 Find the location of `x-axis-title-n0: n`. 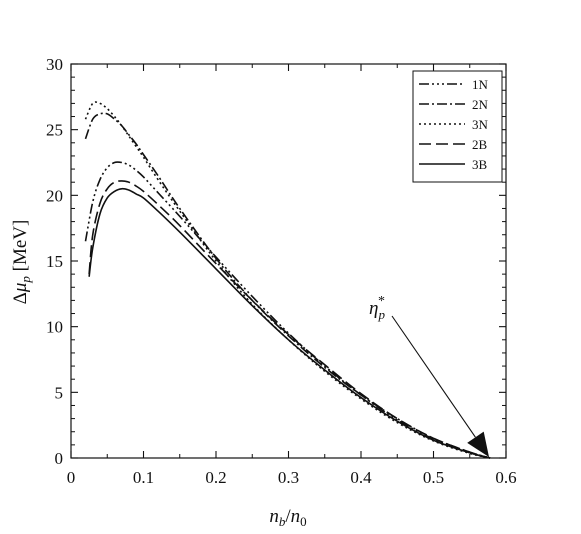

x-axis-title-n0: n is located at coordinates (296, 516).